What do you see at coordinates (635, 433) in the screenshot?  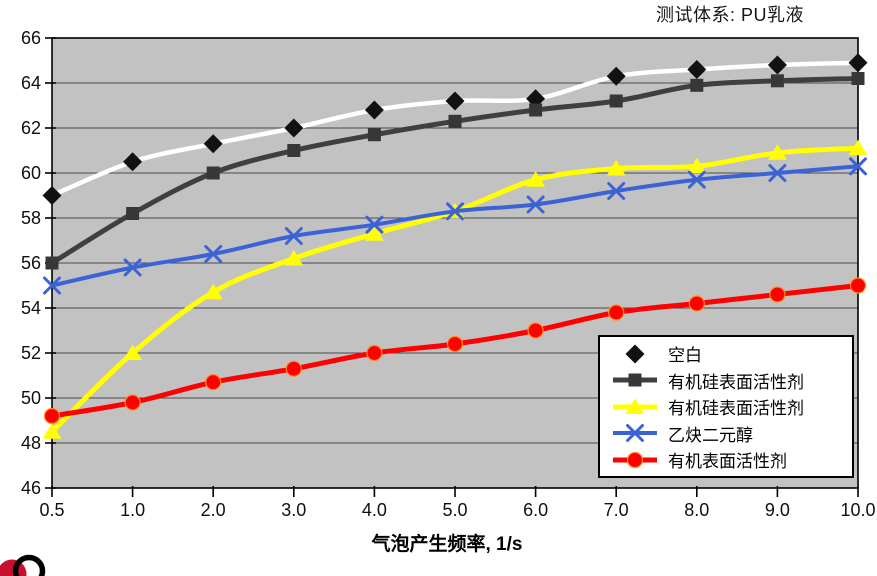 I see `x-icon` at bounding box center [635, 433].